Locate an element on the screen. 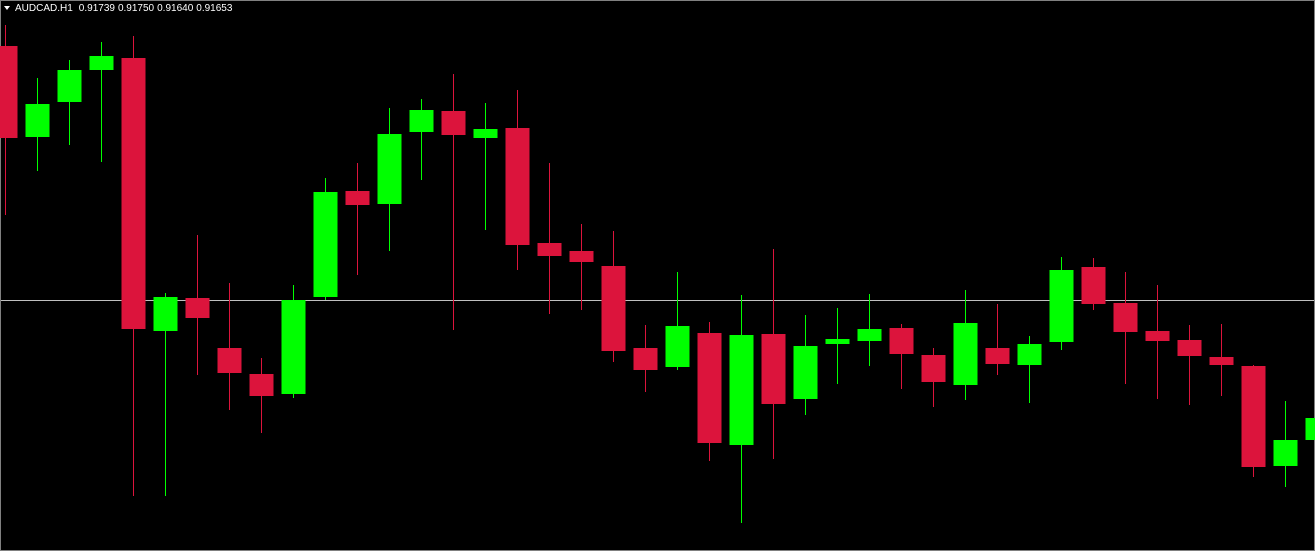 The width and height of the screenshot is (1315, 551). quote-value: 0.91640 is located at coordinates (175, 8).